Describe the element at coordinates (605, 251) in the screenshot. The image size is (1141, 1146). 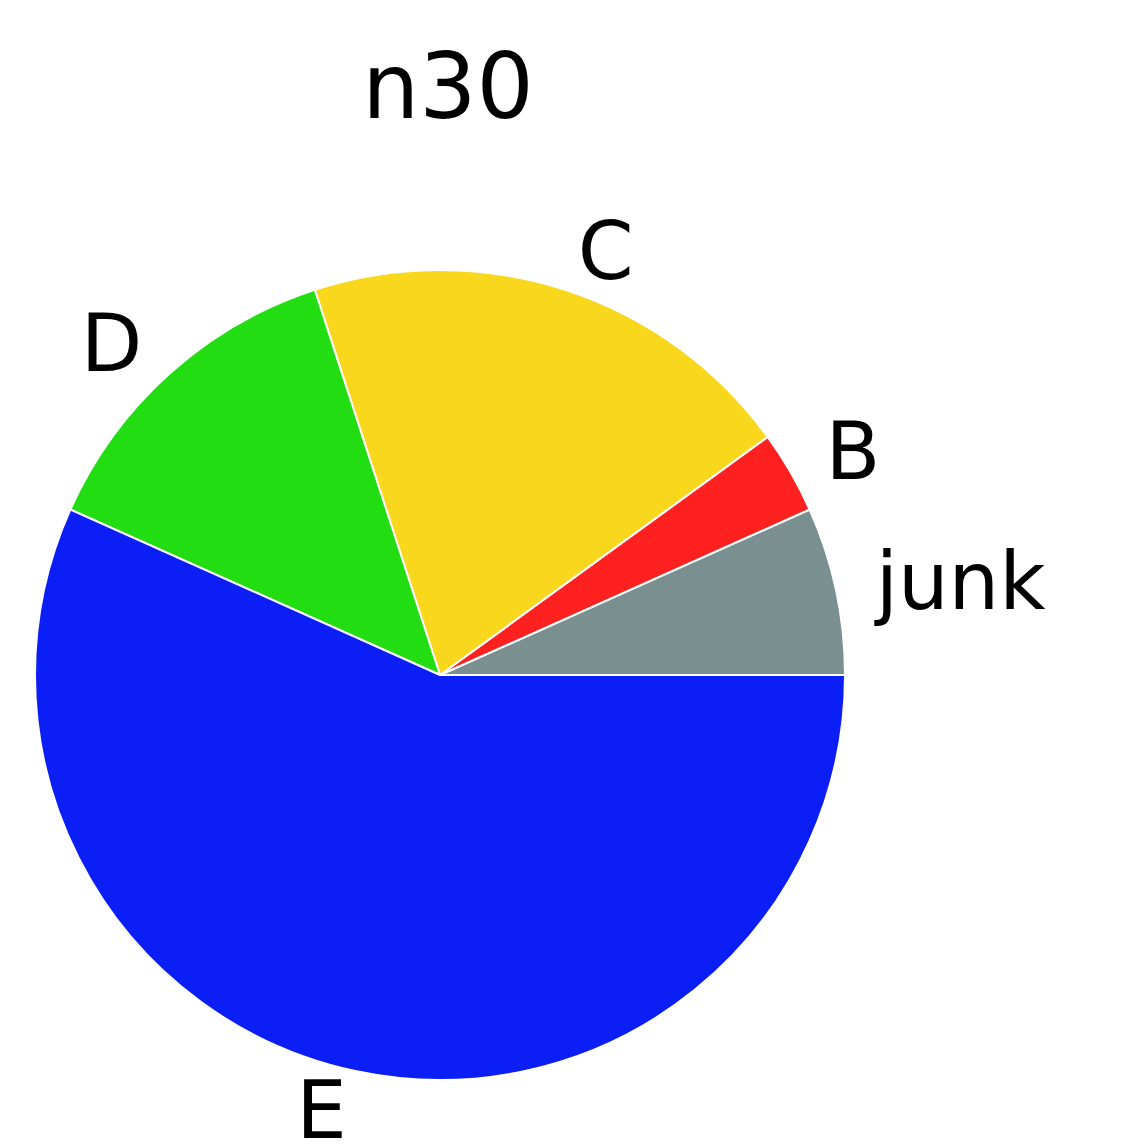
I see `slice-label: C` at that location.